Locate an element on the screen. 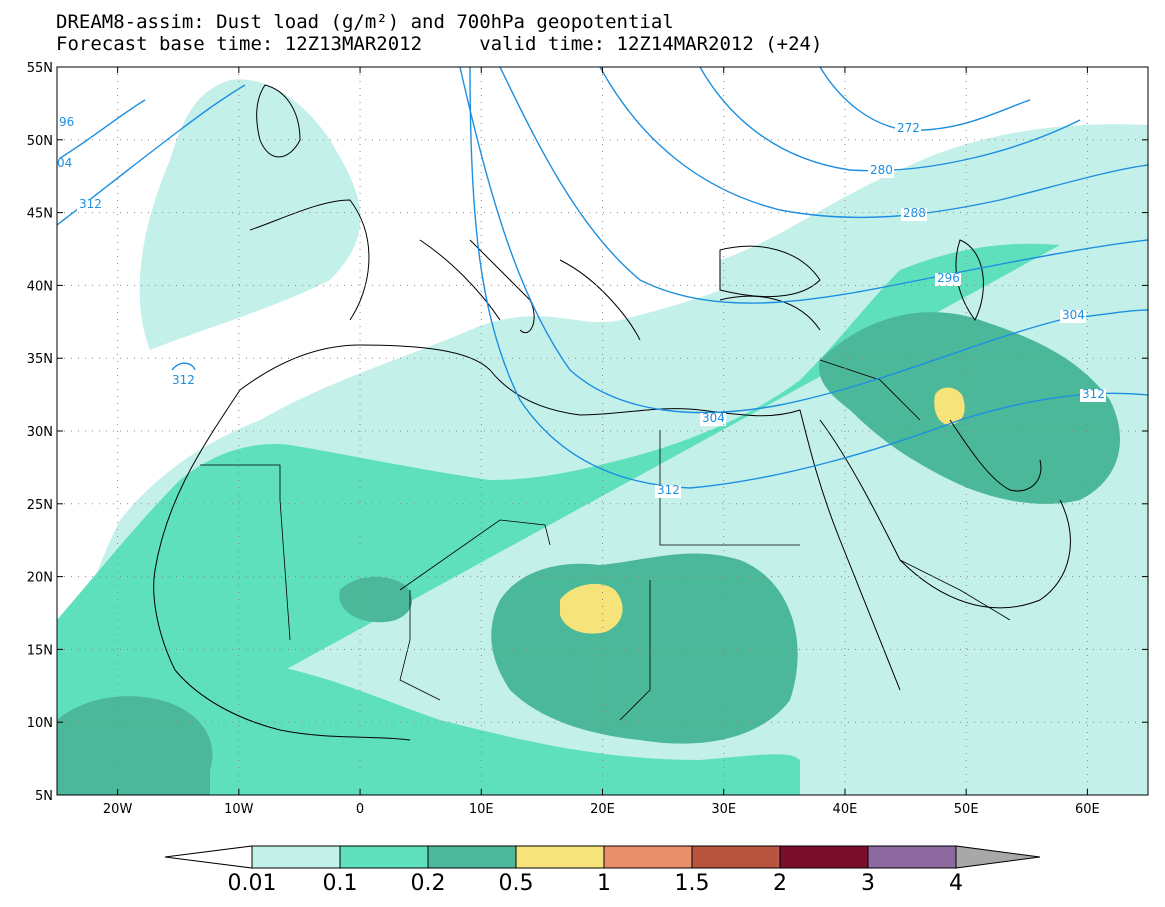 This screenshot has height=907, width=1165. contour-label-304-west: 04 is located at coordinates (64, 163).